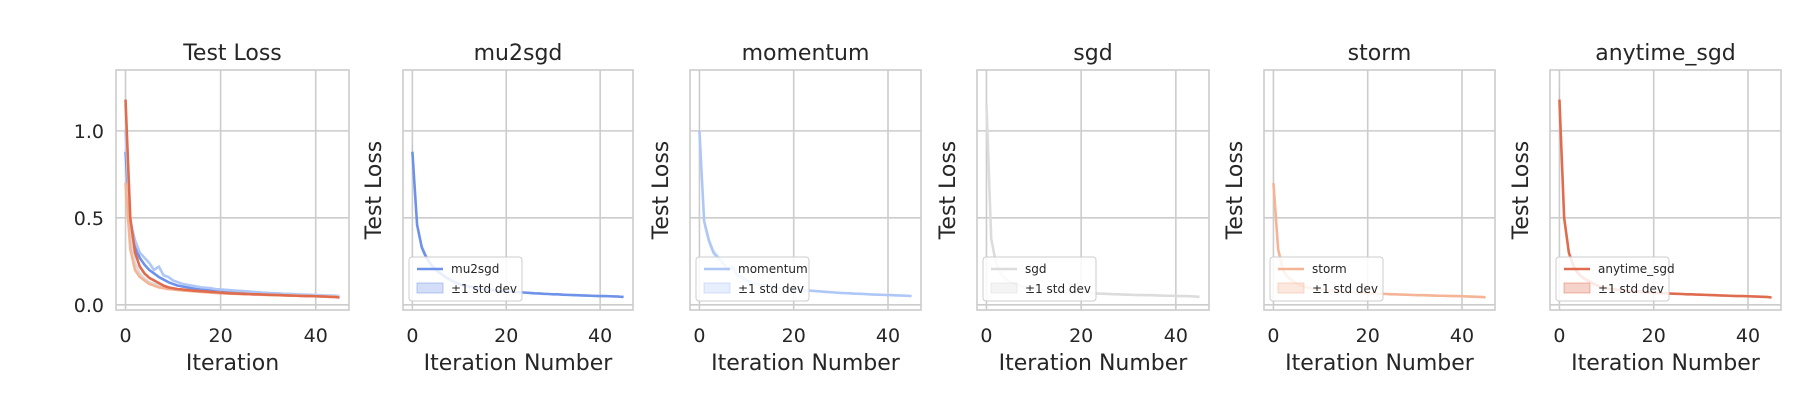  Describe the element at coordinates (752, 279) in the screenshot. I see `legend: momentum ±1 std dev` at that location.